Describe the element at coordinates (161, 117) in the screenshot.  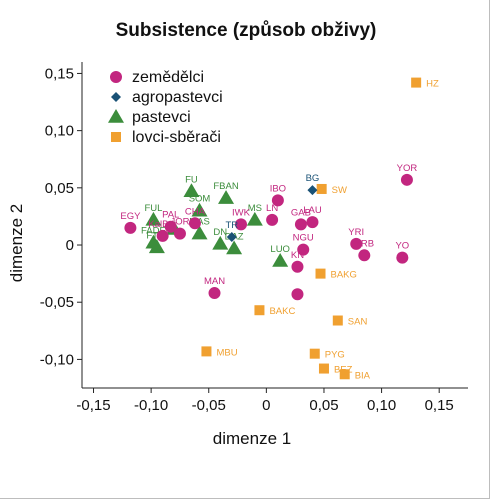
I see `legend-label: pastevci` at that location.